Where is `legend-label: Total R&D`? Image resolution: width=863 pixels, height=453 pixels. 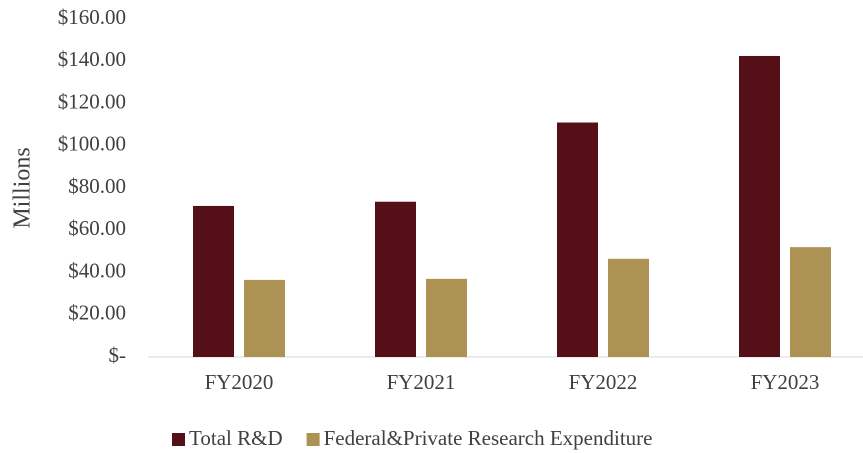 legend-label: Total R&D is located at coordinates (236, 438).